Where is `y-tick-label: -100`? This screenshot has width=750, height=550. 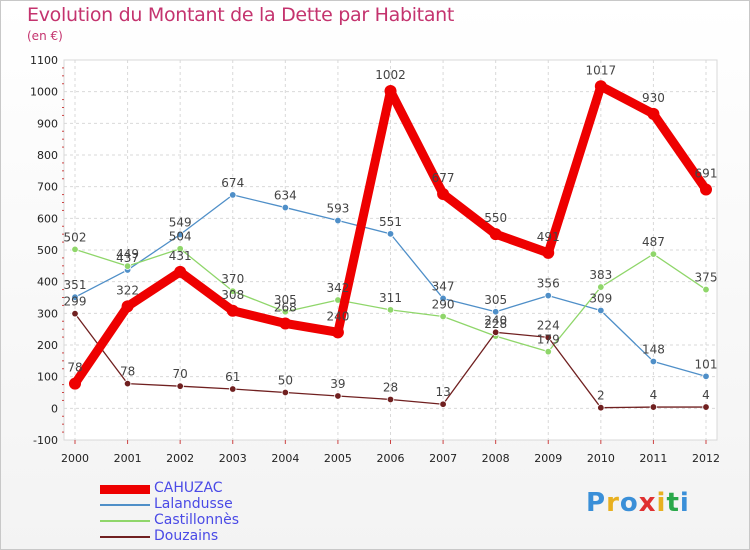
y-tick-label: -100 is located at coordinates (45, 440).